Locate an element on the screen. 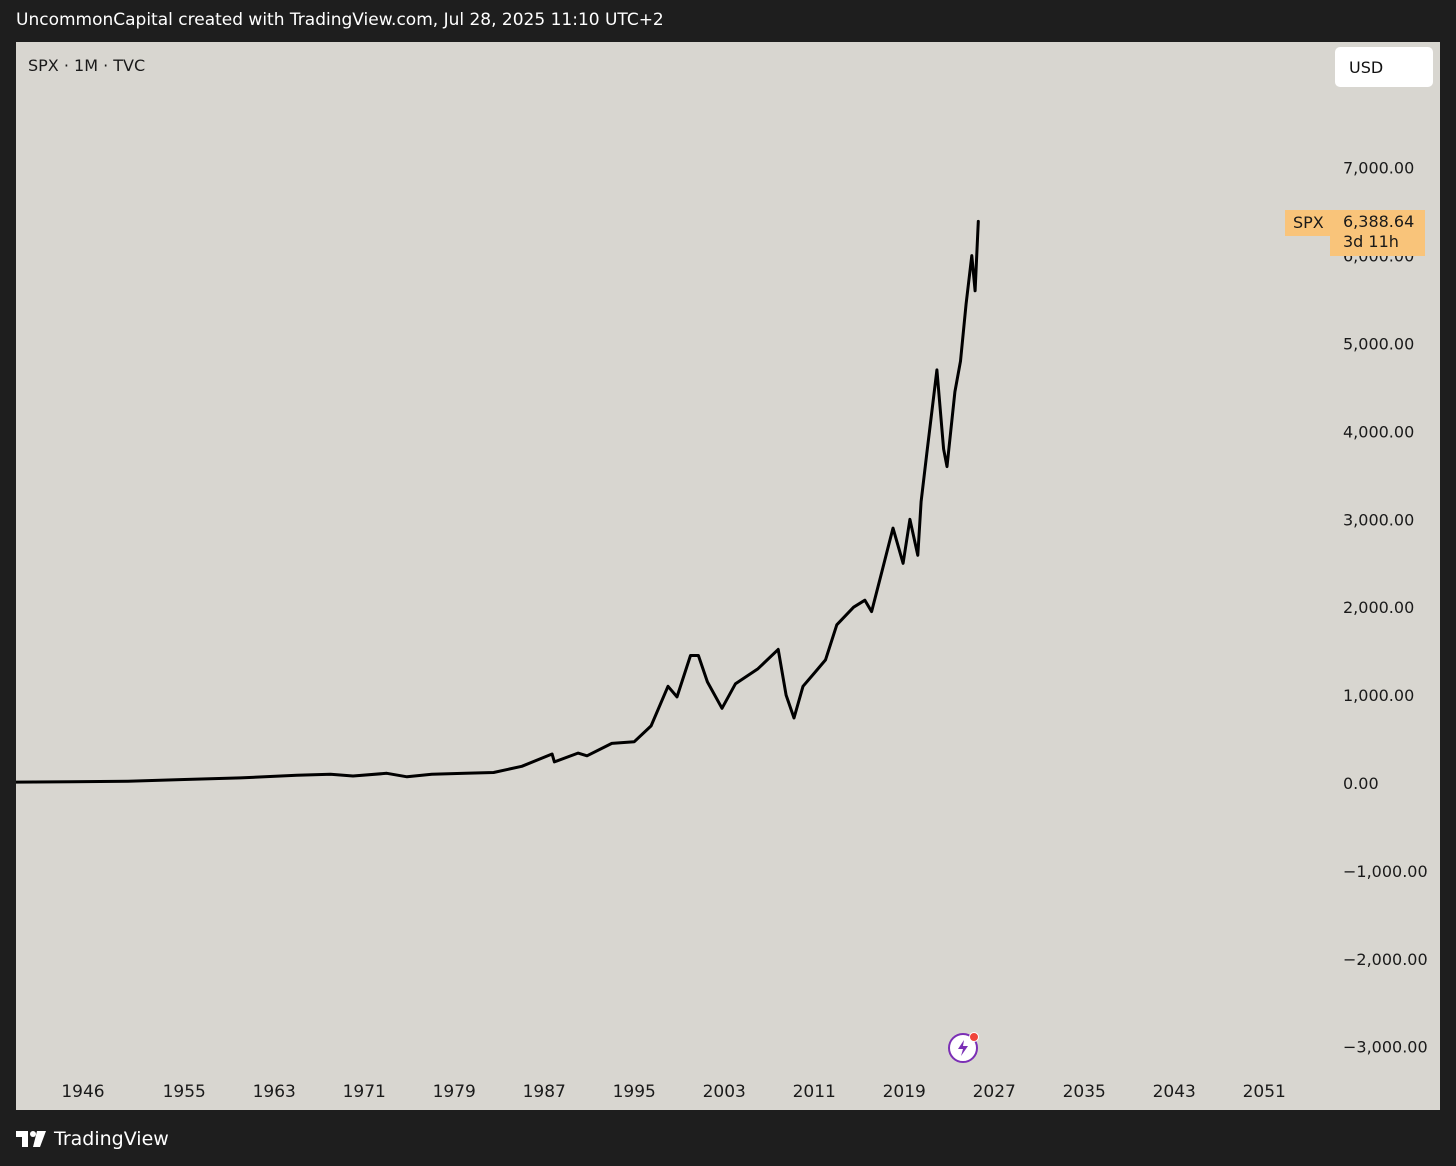 This screenshot has height=1166, width=1456. last-price-badge: 6,388.64 3d 11h is located at coordinates (1377, 233).